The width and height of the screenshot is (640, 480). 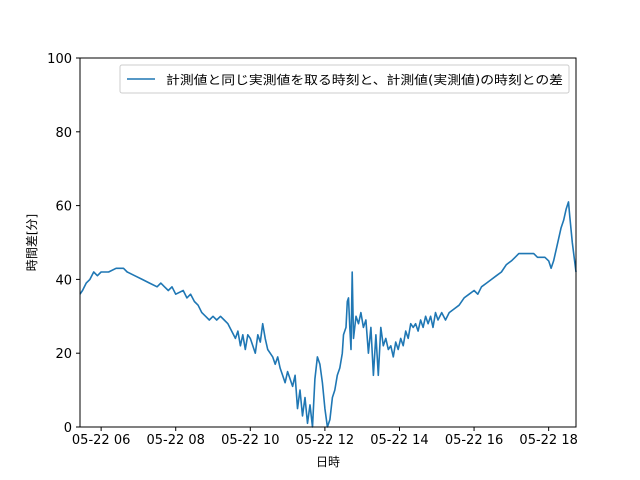 I want to click on legend-label: 計測値と同じ実測値を取る時刻と、計測値(実測値)の時刻との差, so click(x=364, y=79).